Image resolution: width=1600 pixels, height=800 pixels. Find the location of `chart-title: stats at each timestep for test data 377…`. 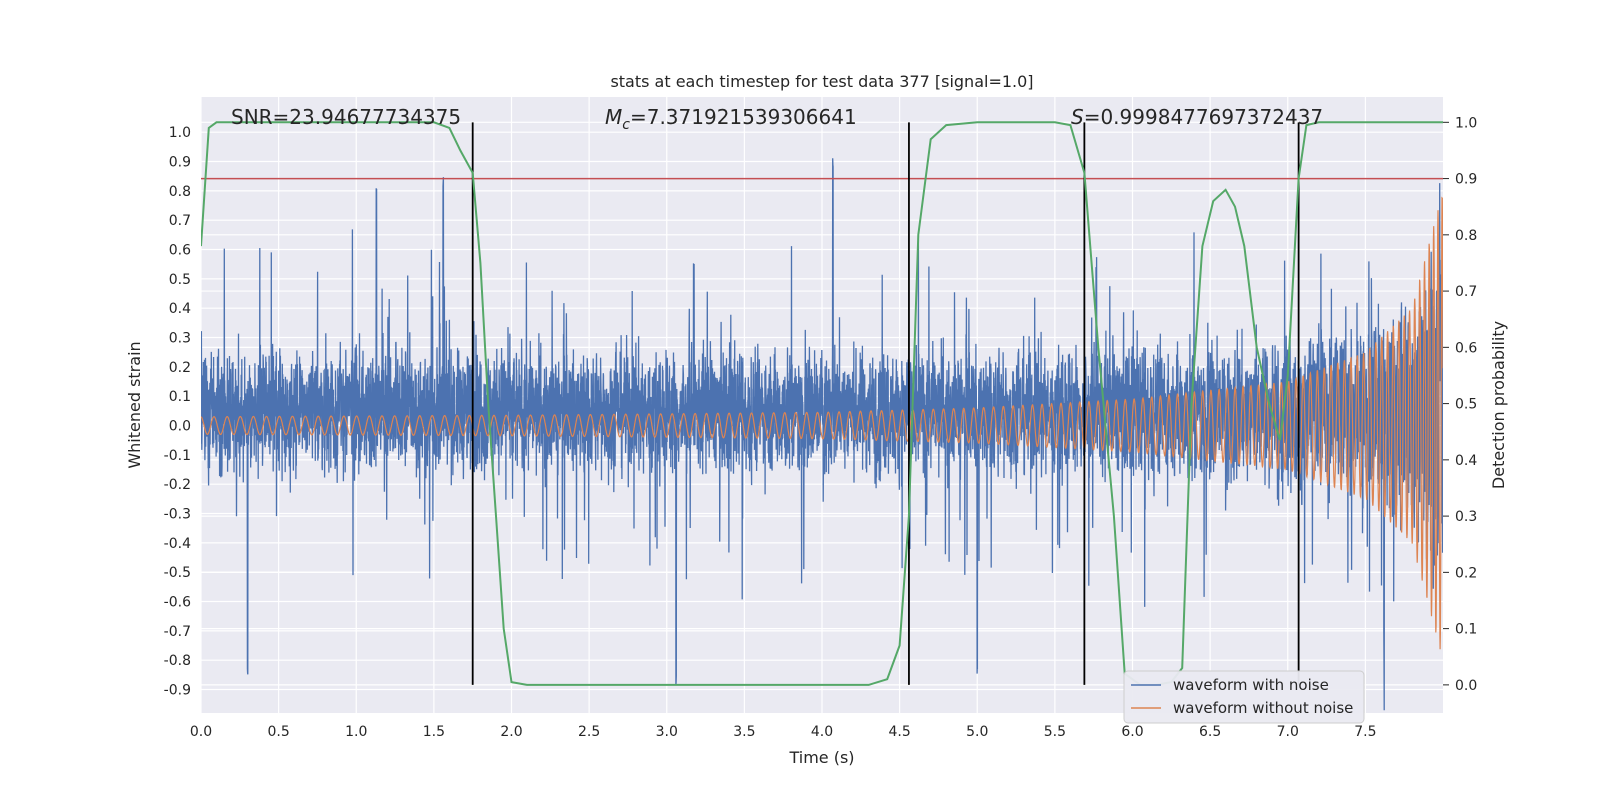

chart-title: stats at each timestep for test data 377… is located at coordinates (821, 81).